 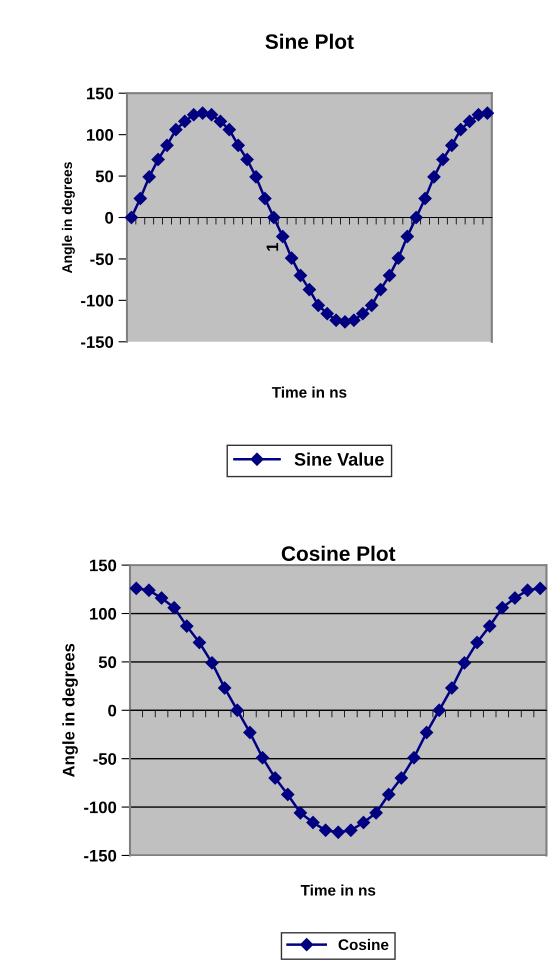 I want to click on legend-label: Cosine, so click(x=363, y=944).